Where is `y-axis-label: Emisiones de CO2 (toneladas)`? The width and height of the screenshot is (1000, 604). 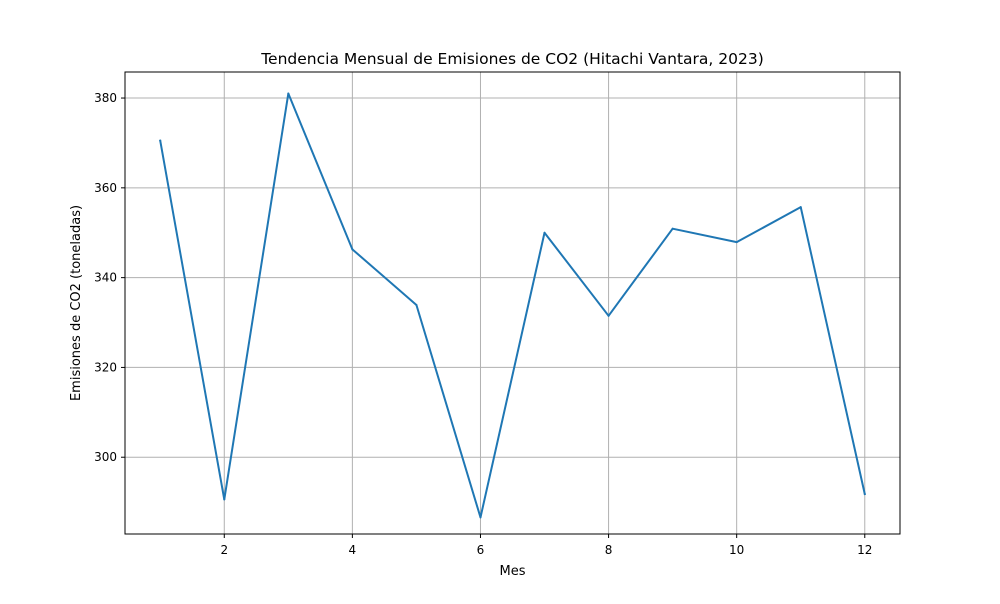
y-axis-label: Emisiones de CO2 (toneladas) is located at coordinates (76, 303).